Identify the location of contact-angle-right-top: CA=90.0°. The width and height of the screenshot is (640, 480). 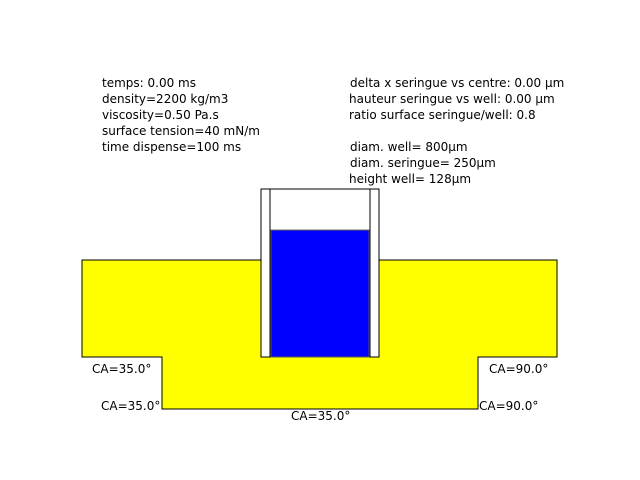
(519, 369).